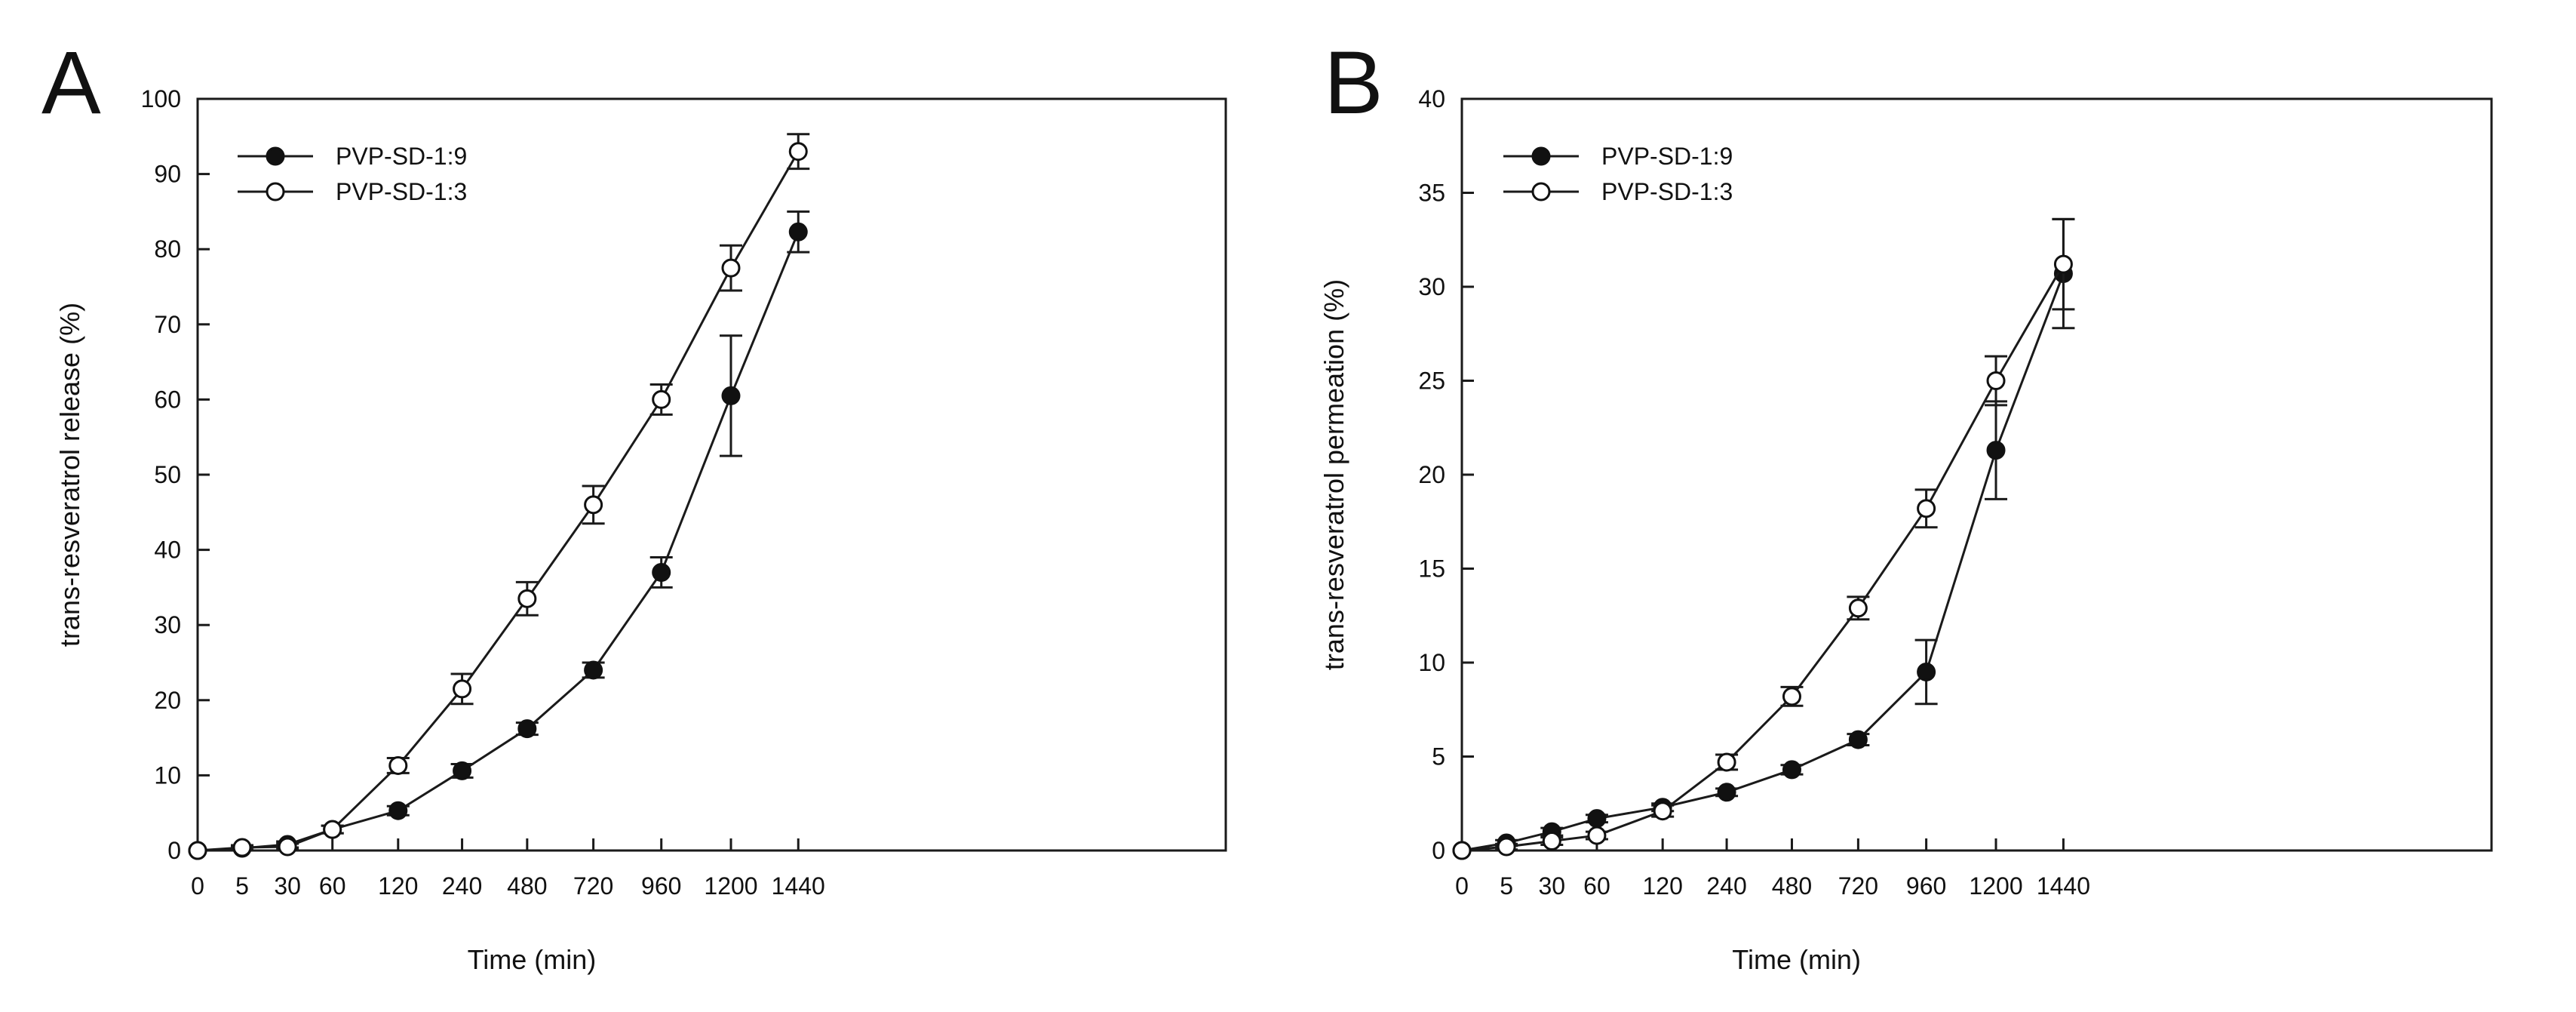 The width and height of the screenshot is (2576, 1012). What do you see at coordinates (1431, 381) in the screenshot?
I see `y-tick-label: 25` at bounding box center [1431, 381].